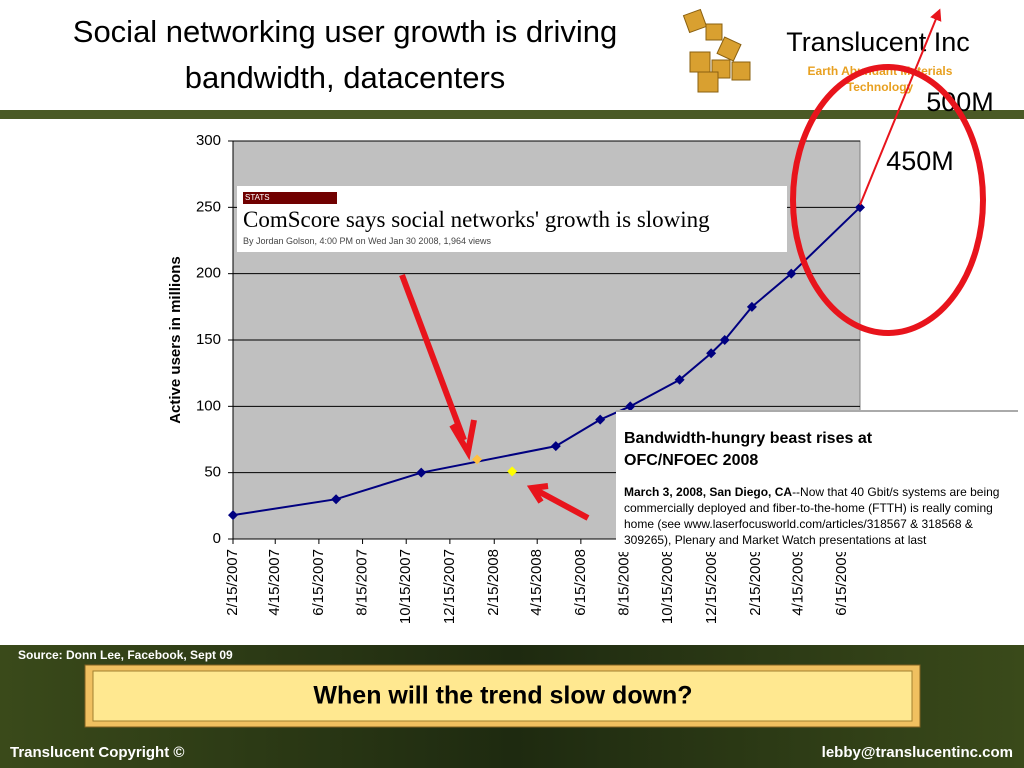  Describe the element at coordinates (449, 586) in the screenshot. I see `x-tick-label: 12/15/2007` at that location.